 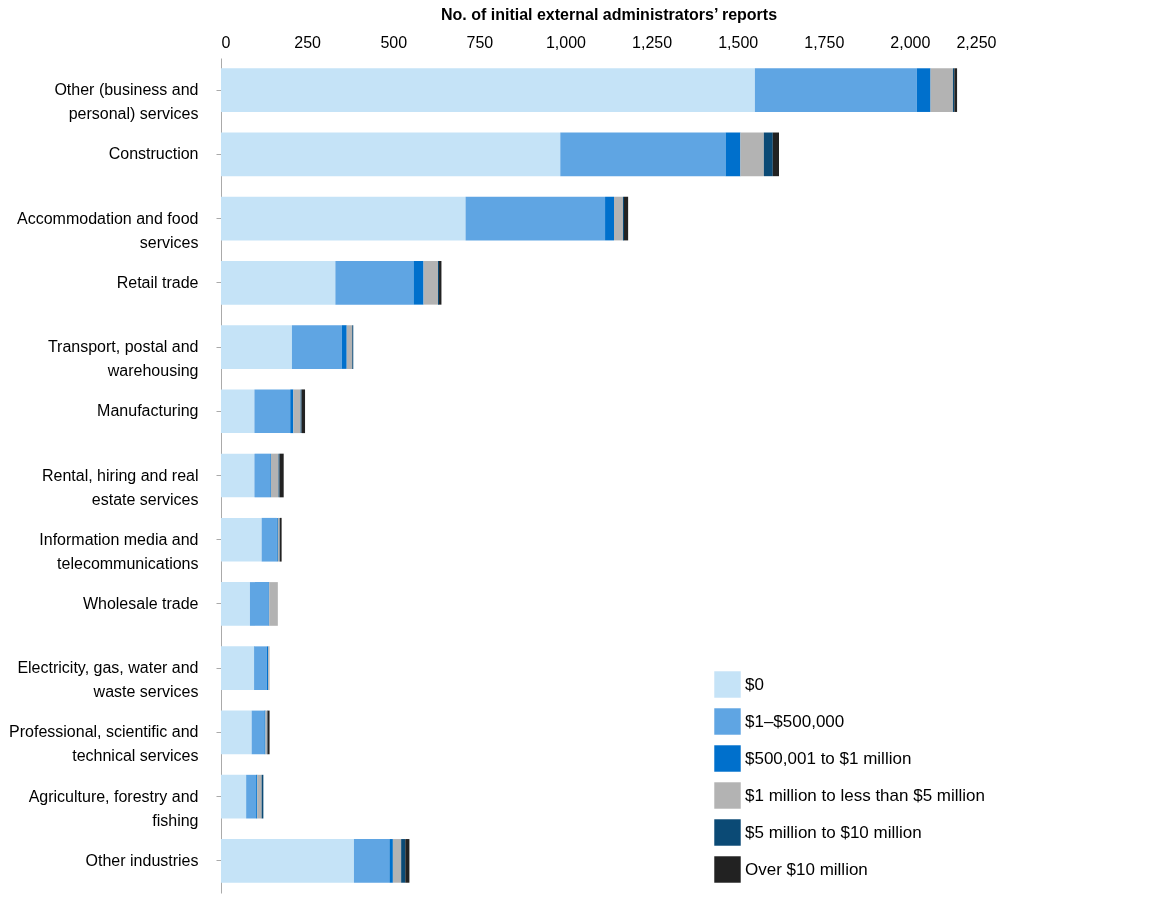 I want to click on y-tick-label: Manufacturing, so click(x=148, y=411).